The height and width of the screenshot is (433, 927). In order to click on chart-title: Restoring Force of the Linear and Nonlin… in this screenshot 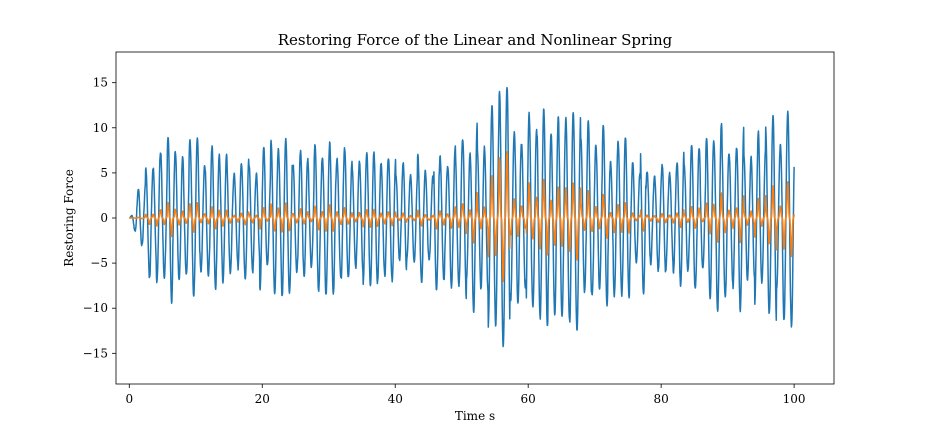, I will do `click(475, 40)`.